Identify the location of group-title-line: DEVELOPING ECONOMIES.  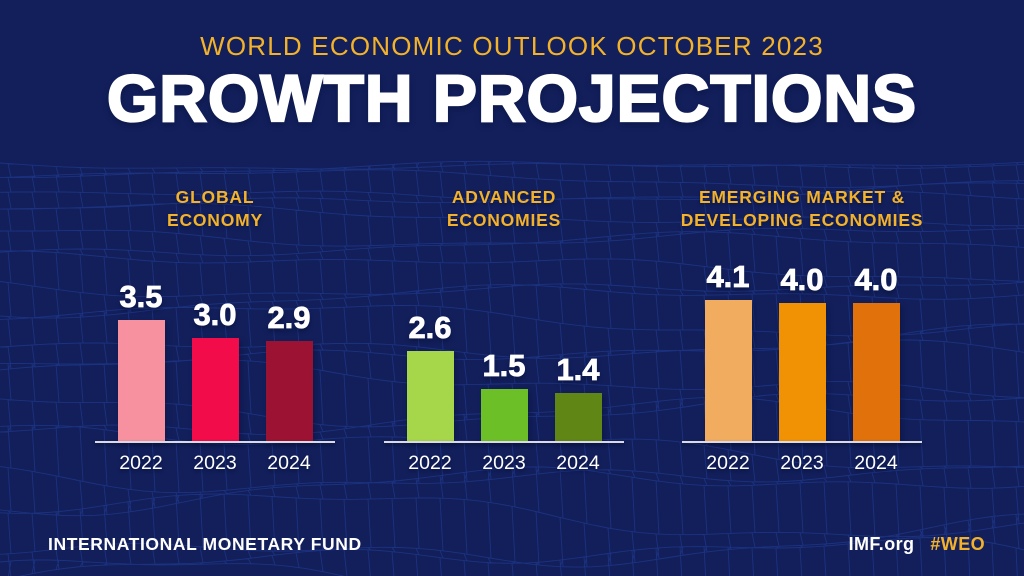
(802, 220).